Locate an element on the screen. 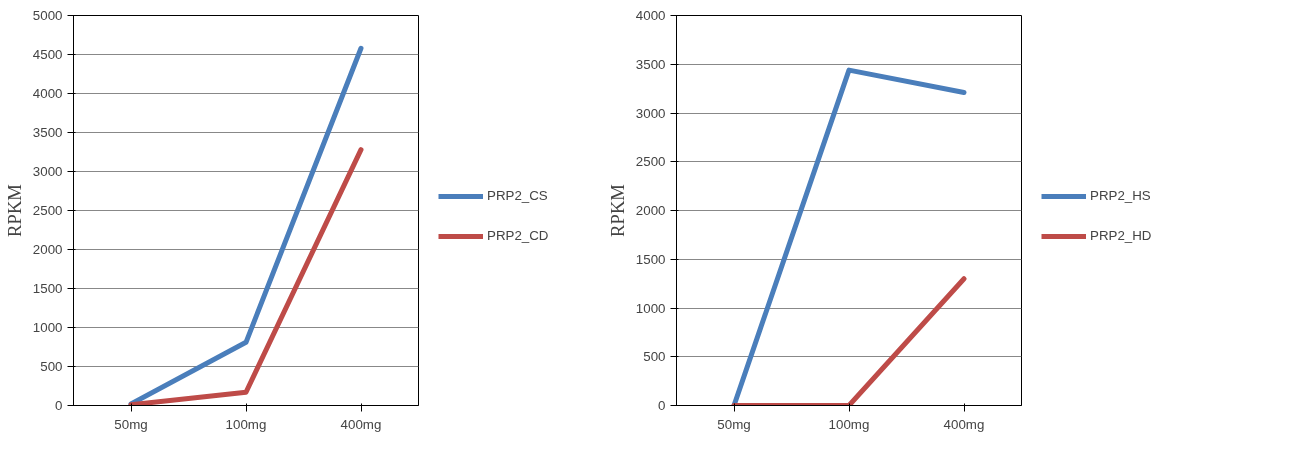 The image size is (1315, 451). y-tick-label: 4500 is located at coordinates (47, 54).